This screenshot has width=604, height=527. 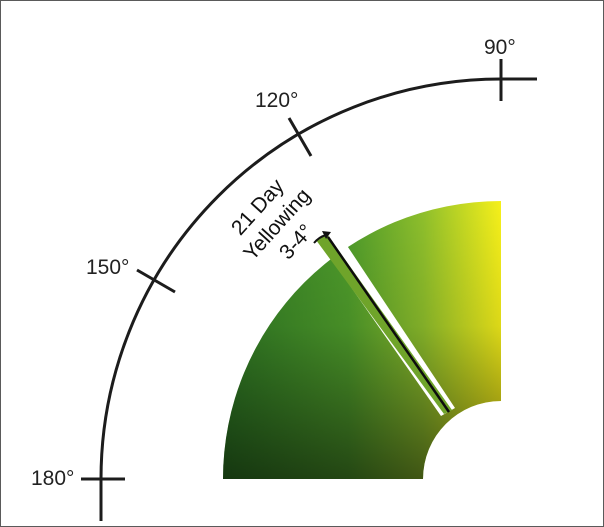 What do you see at coordinates (52, 478) in the screenshot?
I see `tick-label-180: 180°` at bounding box center [52, 478].